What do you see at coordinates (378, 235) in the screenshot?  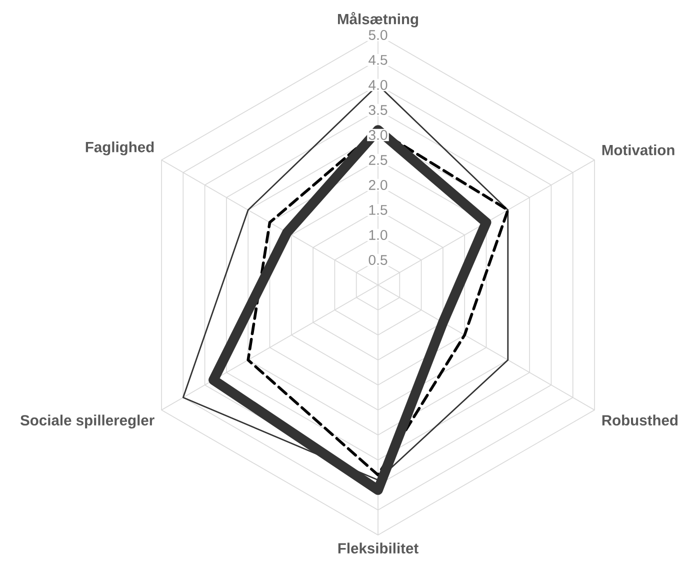 I see `y-tick-label: 1.0` at bounding box center [378, 235].